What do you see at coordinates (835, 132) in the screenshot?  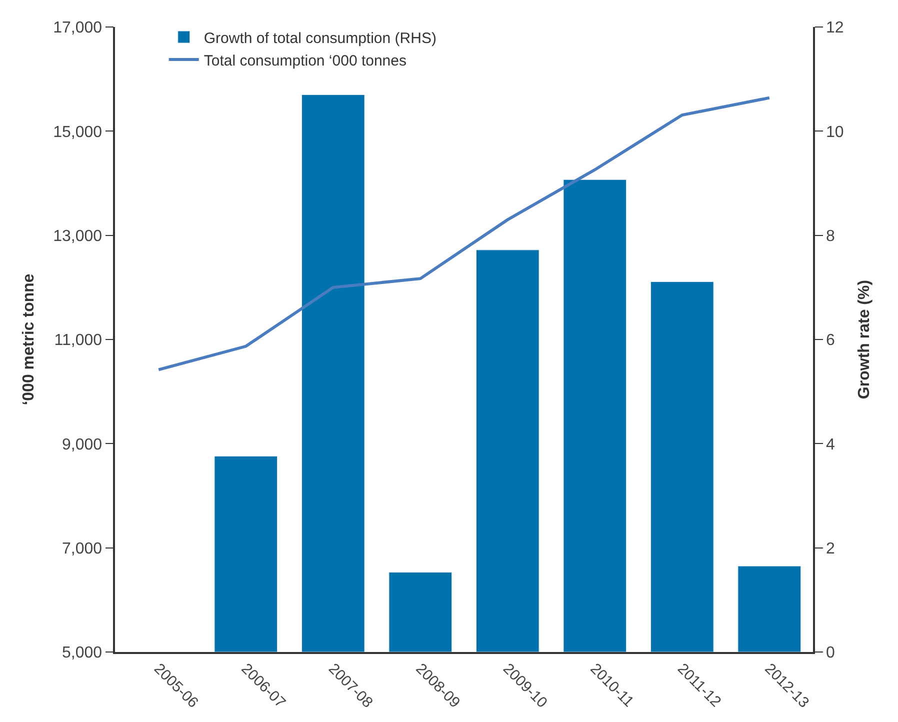 I see `y2-tick-label: 10` at bounding box center [835, 132].